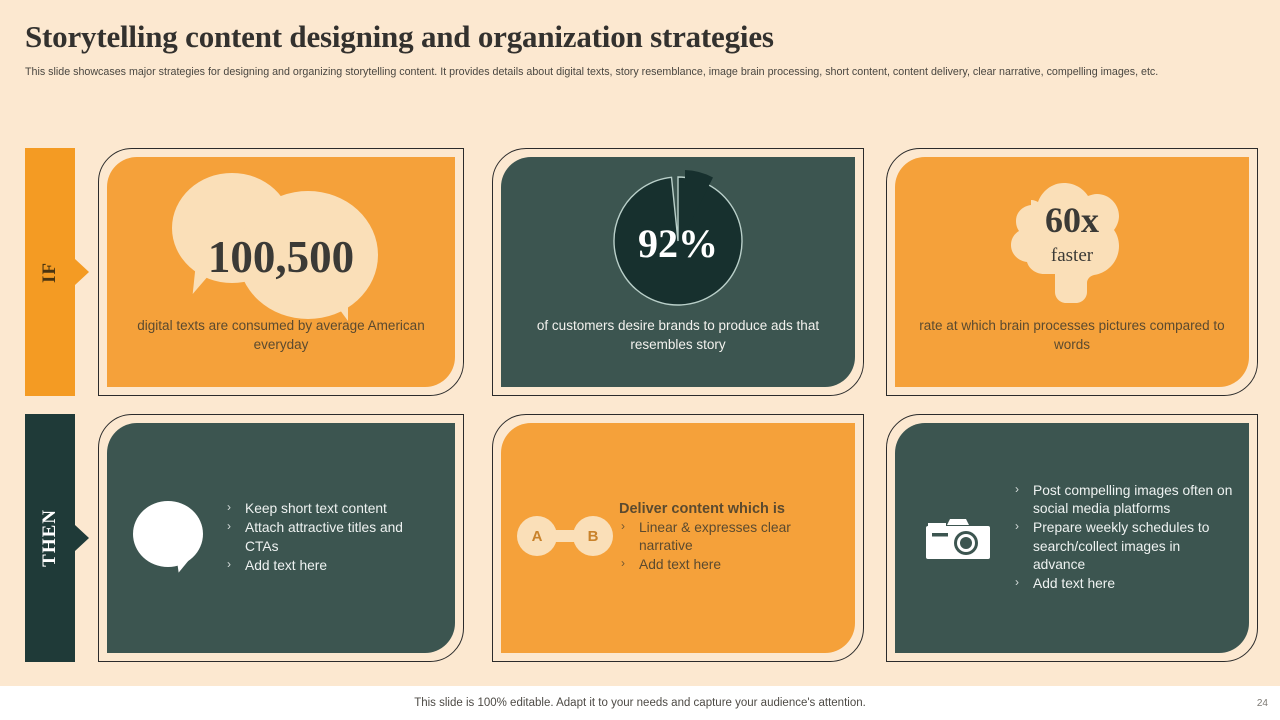  I want to click on brain-svg, so click(1065, 243).